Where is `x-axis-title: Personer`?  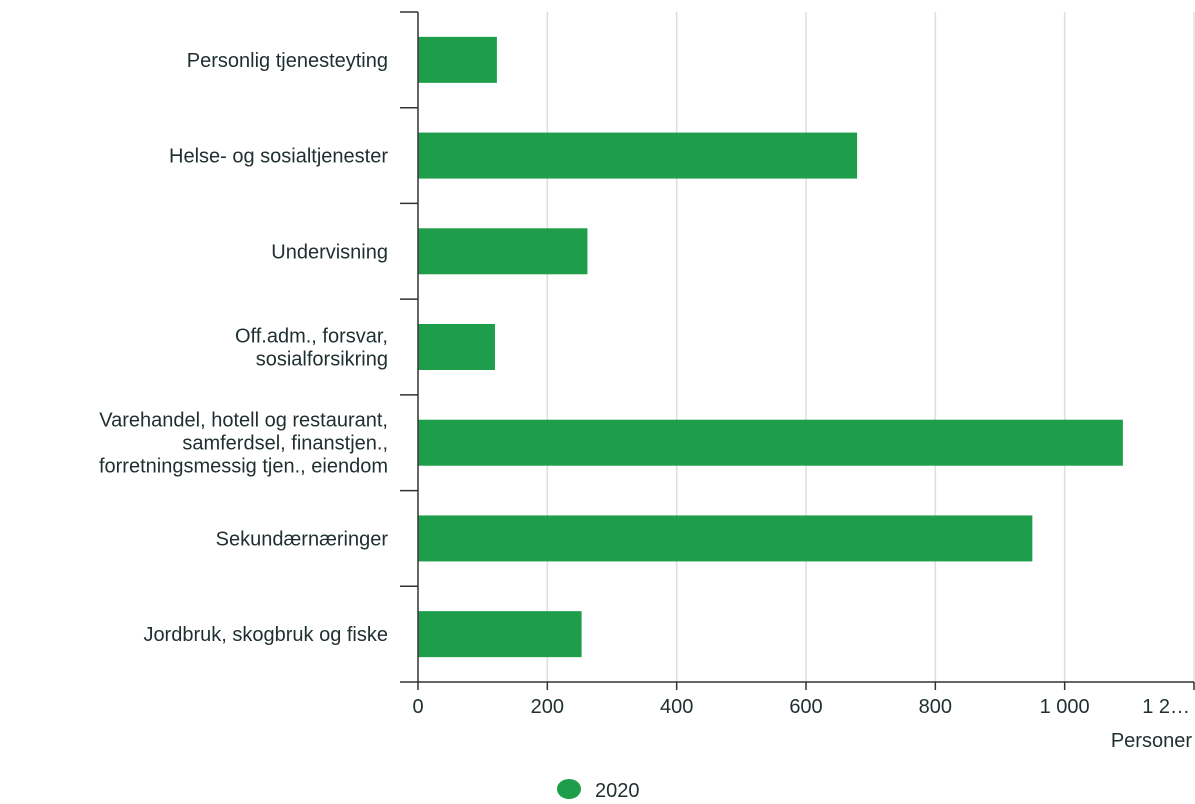 x-axis-title: Personer is located at coordinates (1151, 741).